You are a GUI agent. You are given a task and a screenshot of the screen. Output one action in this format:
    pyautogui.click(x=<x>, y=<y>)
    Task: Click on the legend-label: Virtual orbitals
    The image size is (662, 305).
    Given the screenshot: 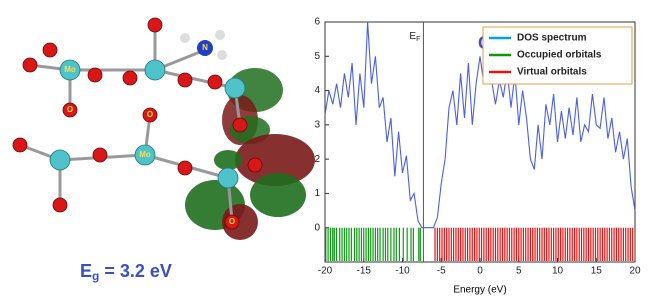 What is the action you would take?
    pyautogui.click(x=552, y=72)
    